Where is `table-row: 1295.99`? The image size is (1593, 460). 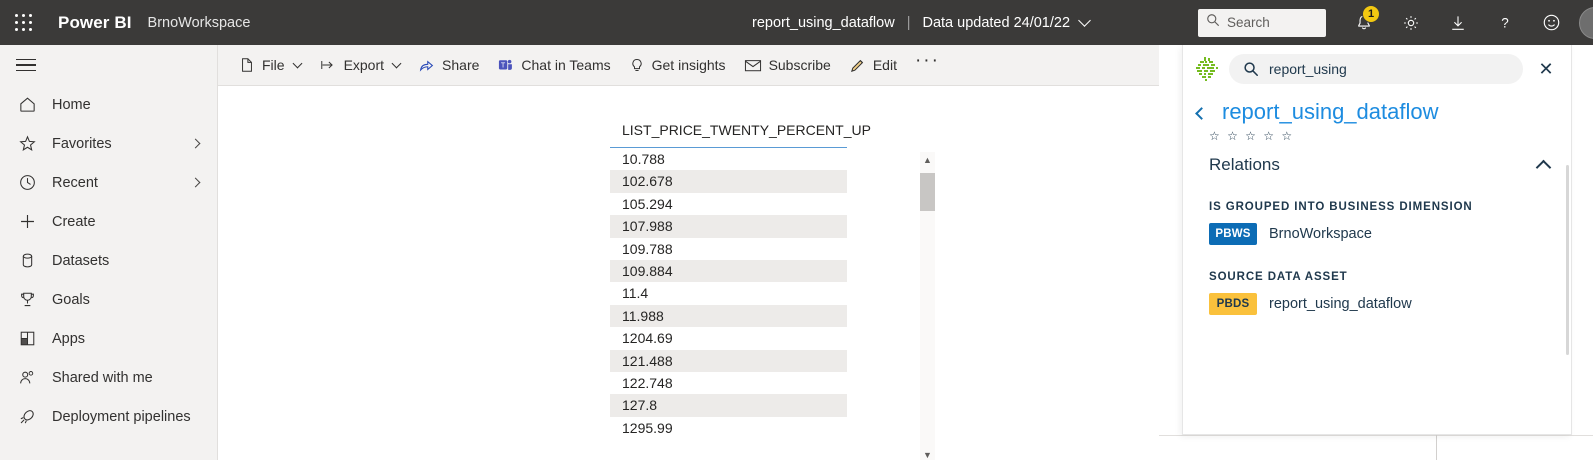
table-row: 1295.99 is located at coordinates (647, 427).